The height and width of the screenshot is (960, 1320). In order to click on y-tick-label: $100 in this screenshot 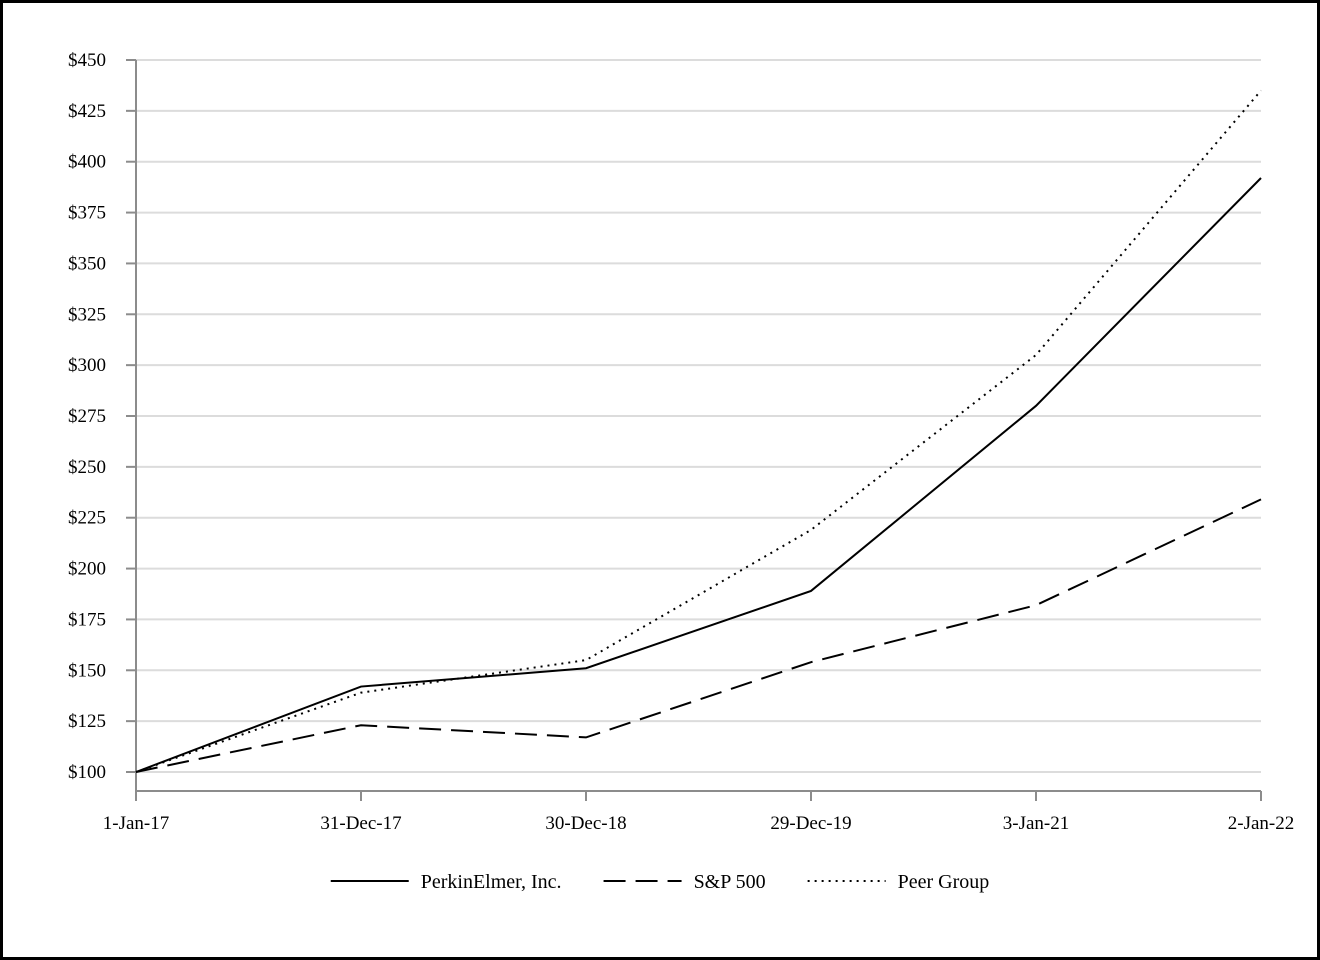, I will do `click(87, 772)`.